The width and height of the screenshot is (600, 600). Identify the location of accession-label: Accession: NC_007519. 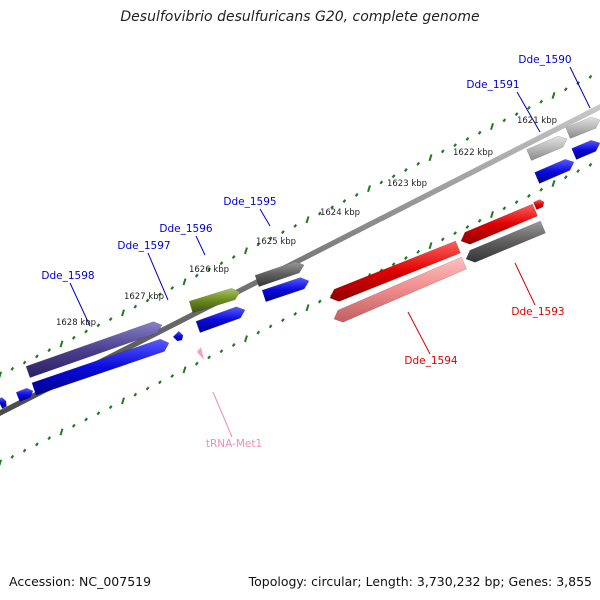
(80, 581).